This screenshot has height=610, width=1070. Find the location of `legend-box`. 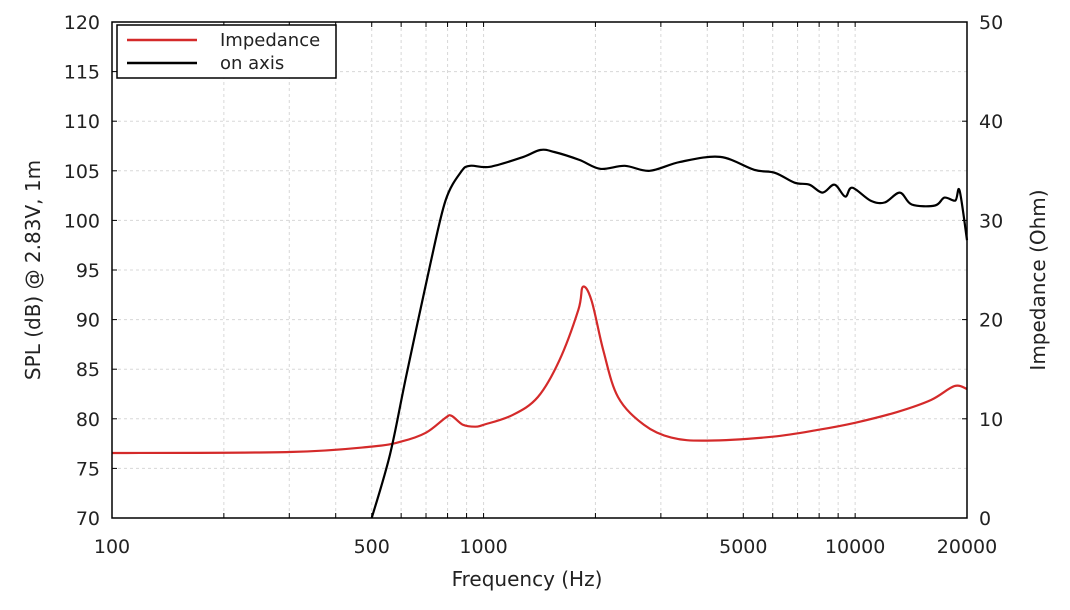

legend-box is located at coordinates (226, 51).